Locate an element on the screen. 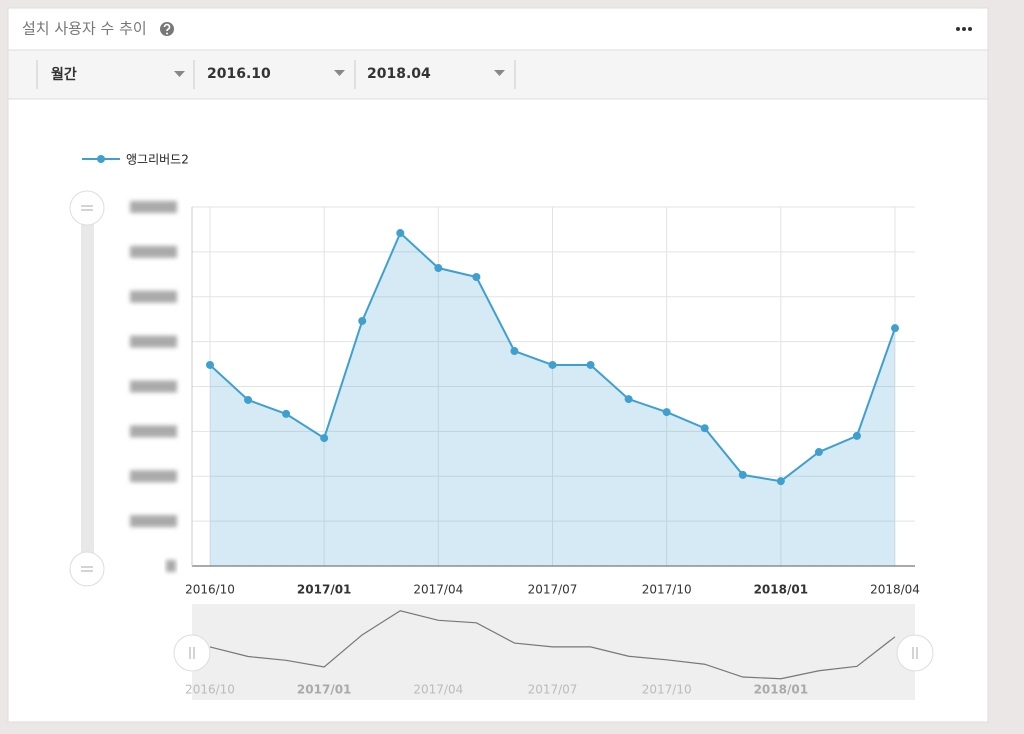 This screenshot has width=1024, height=734. navigator-tick-label: 2018/01 is located at coordinates (781, 690).